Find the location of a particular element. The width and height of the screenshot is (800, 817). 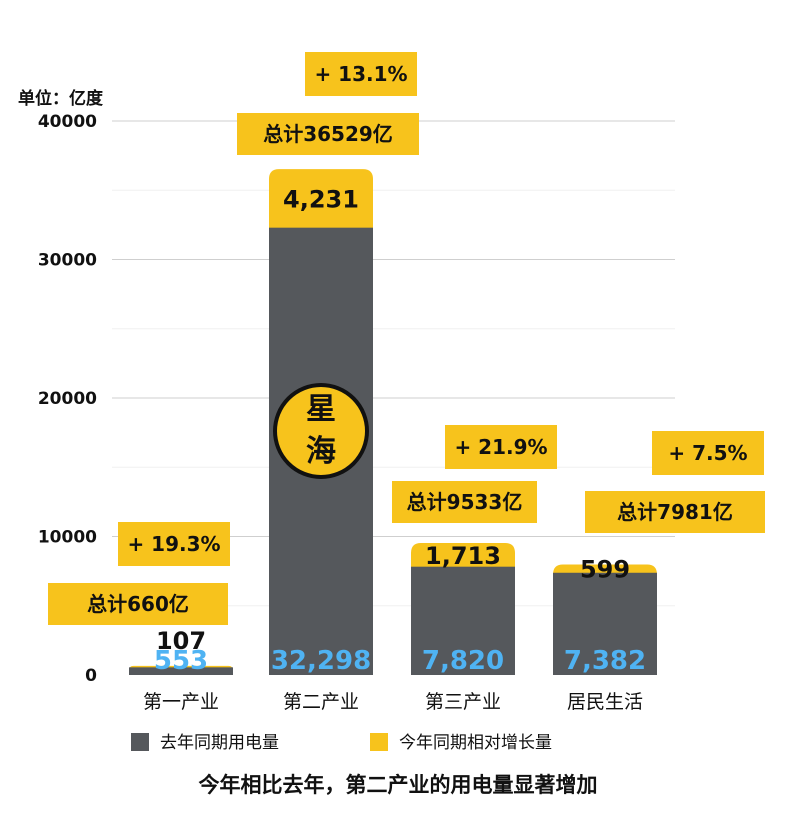

category-label: 第三产业 is located at coordinates (463, 702).